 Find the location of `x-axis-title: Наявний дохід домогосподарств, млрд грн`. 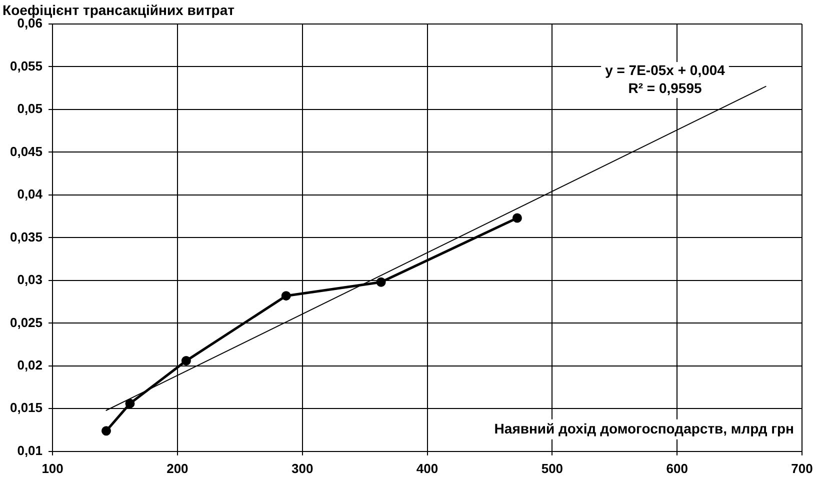

x-axis-title: Наявний дохід домогосподарств, млрд грн is located at coordinates (644, 428).